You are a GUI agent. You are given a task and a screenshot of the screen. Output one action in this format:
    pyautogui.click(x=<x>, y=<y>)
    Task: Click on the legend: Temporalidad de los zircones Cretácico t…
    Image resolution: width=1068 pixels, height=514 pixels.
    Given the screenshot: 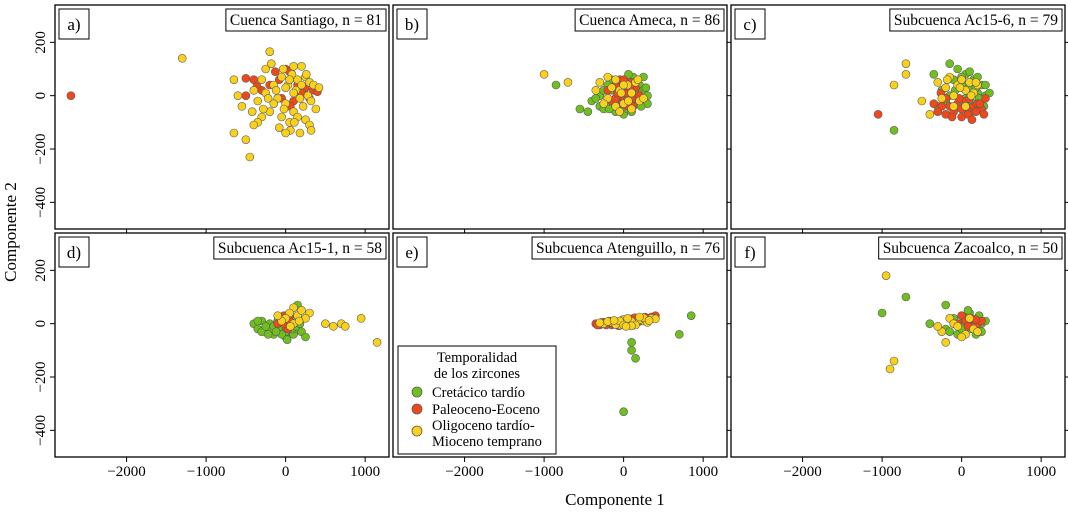 What is the action you would take?
    pyautogui.click(x=477, y=400)
    